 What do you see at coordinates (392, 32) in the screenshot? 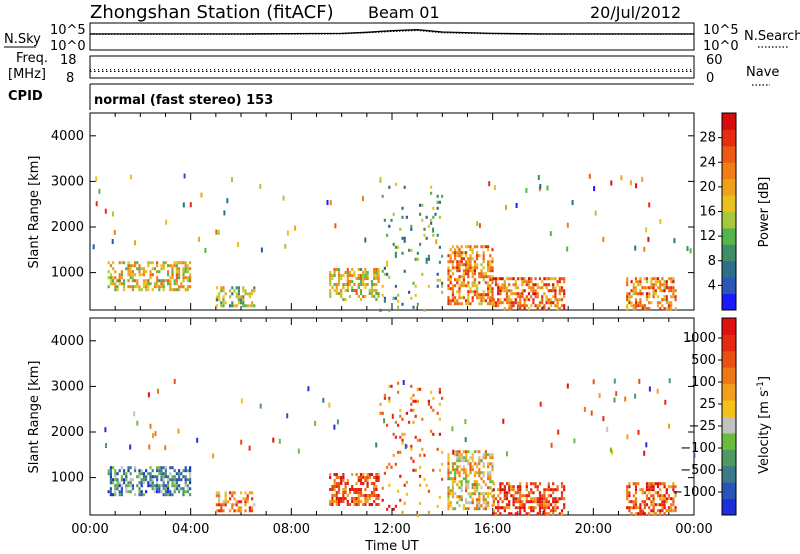
I see `noise-series-nsky` at bounding box center [392, 32].